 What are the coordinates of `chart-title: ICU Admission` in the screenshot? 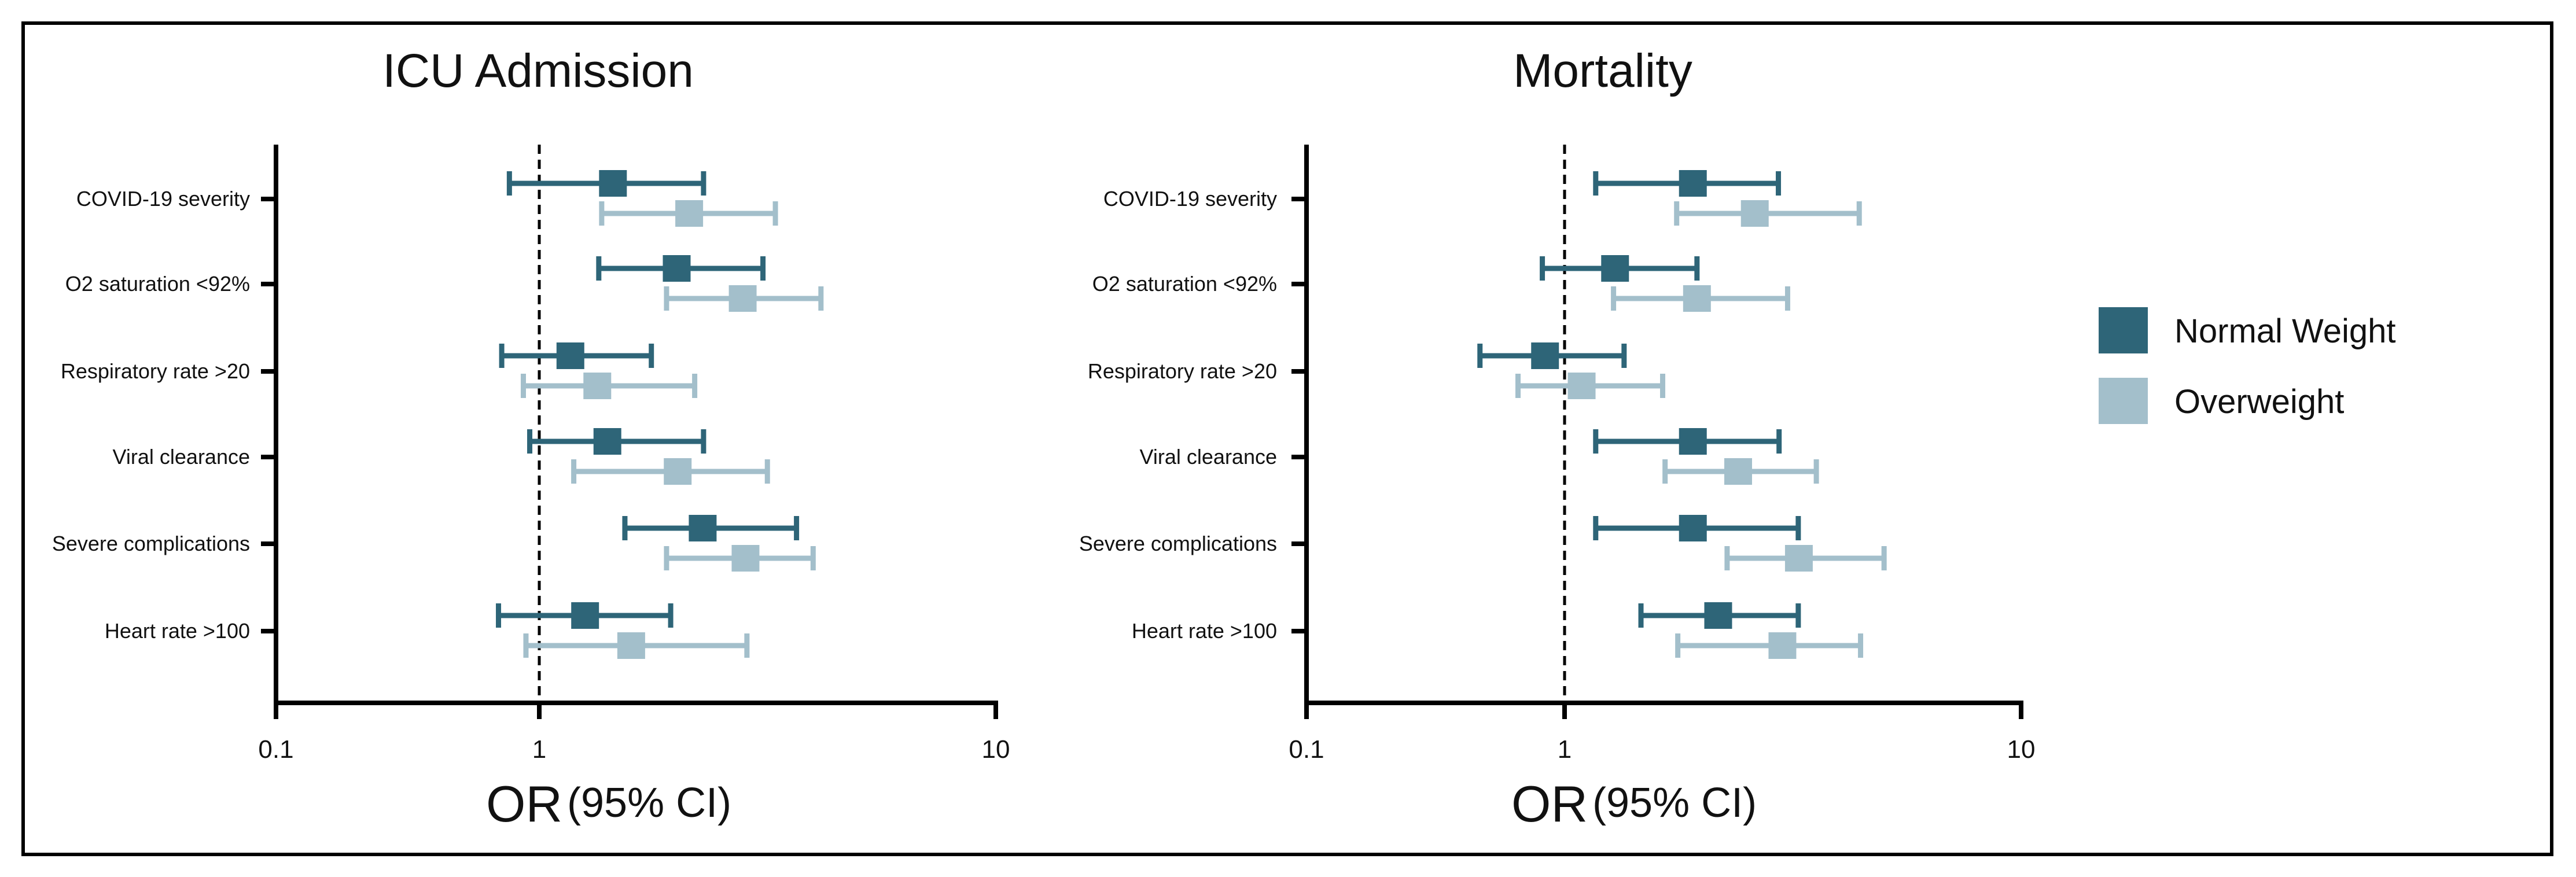 It's located at (538, 71).